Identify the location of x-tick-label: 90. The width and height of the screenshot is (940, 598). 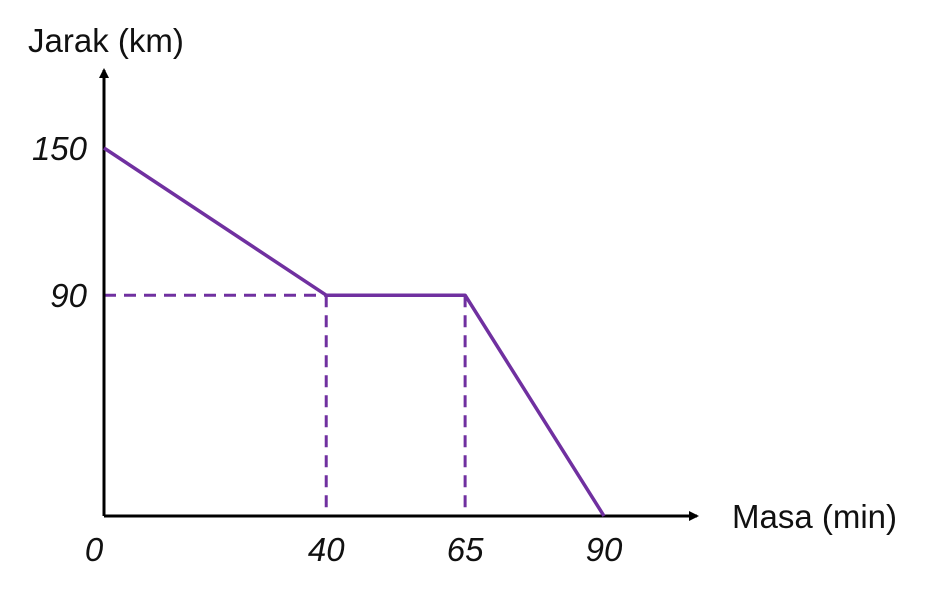
(604, 549).